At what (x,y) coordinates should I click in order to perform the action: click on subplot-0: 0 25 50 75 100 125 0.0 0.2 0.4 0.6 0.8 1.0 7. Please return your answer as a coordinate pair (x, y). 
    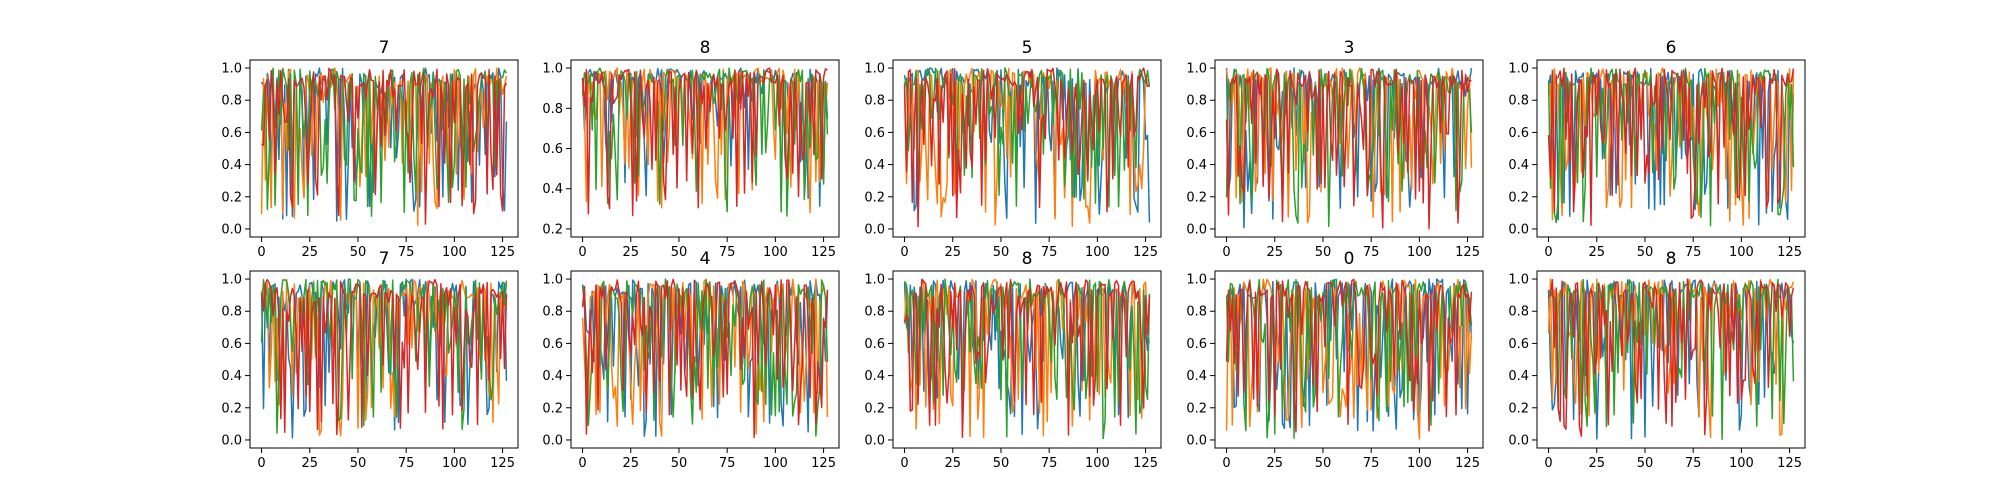
    Looking at the image, I should click on (370, 149).